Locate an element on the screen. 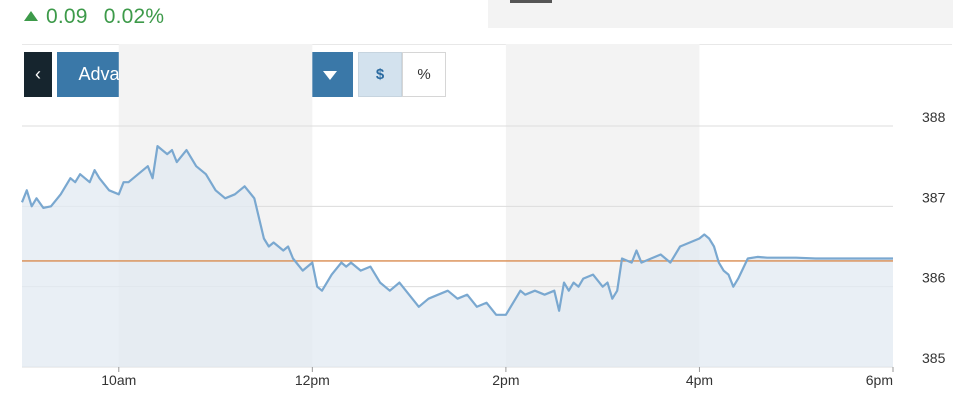  cropped-text is located at coordinates (531, 1).